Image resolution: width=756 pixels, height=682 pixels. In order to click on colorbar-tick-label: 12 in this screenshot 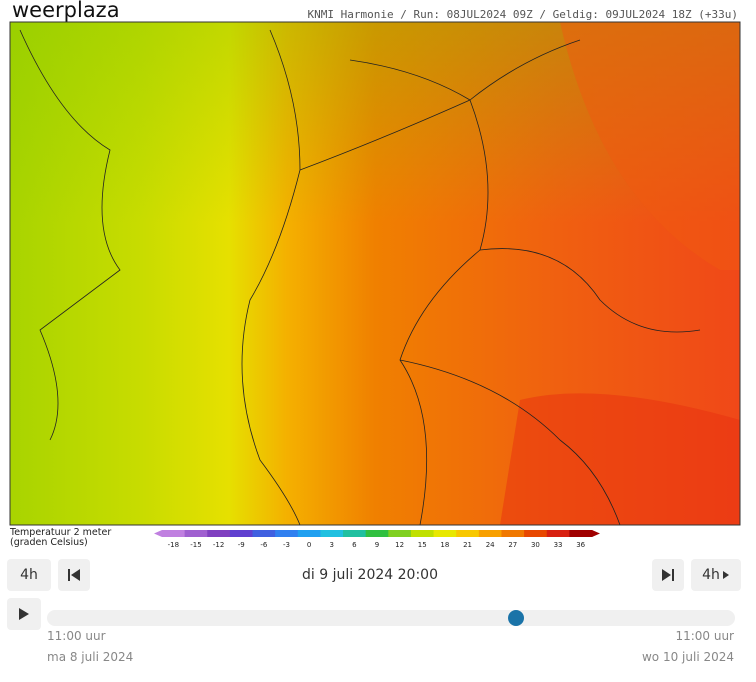, I will do `click(399, 545)`.